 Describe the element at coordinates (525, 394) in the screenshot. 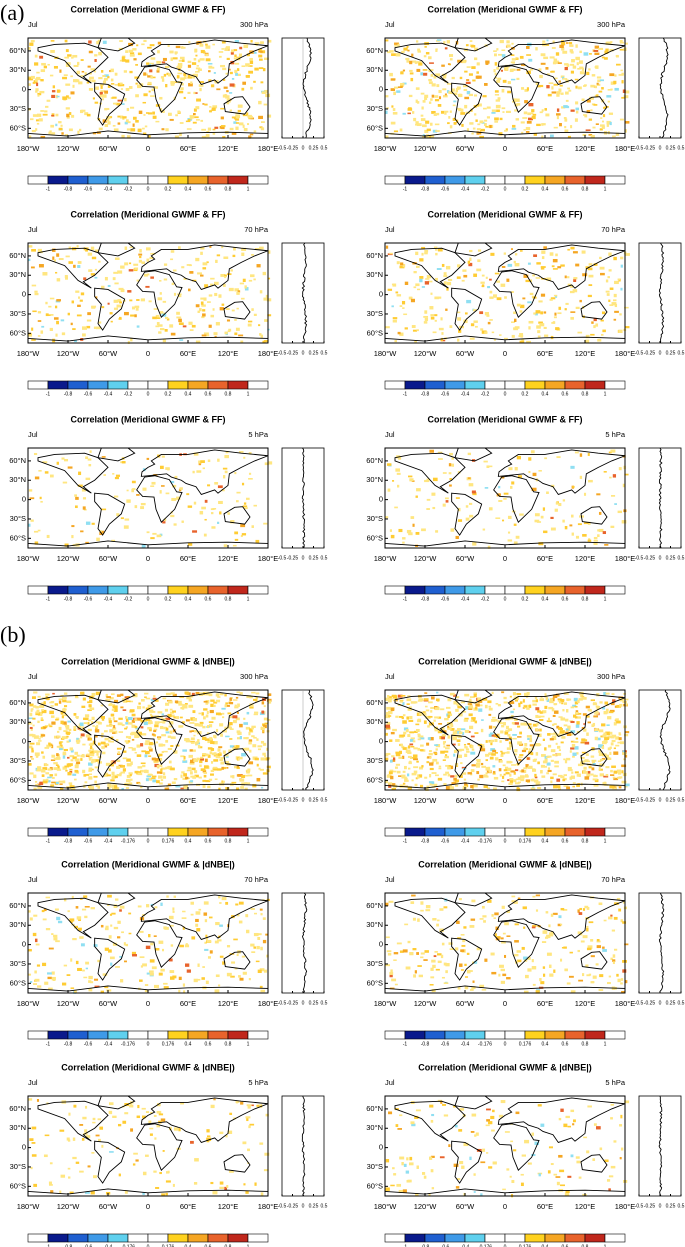

I see `colorbar-label: 0.2` at that location.